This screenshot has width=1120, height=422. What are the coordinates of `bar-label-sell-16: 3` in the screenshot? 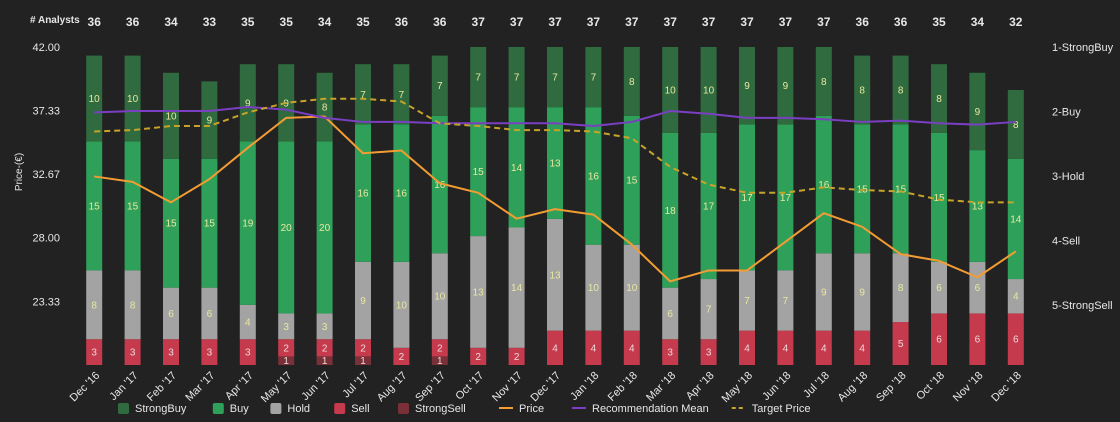 It's located at (709, 353).